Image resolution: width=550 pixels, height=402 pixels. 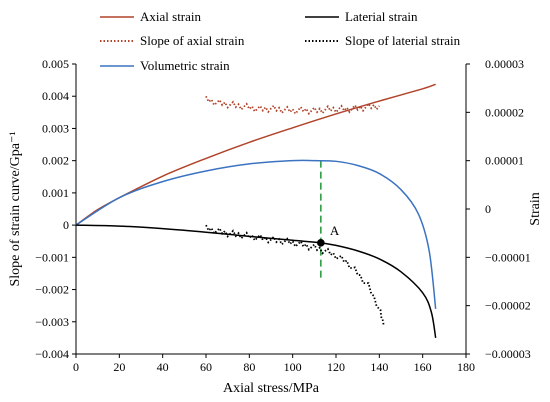 I want to click on y-right-tick-label: 0.00002, so click(x=504, y=112).